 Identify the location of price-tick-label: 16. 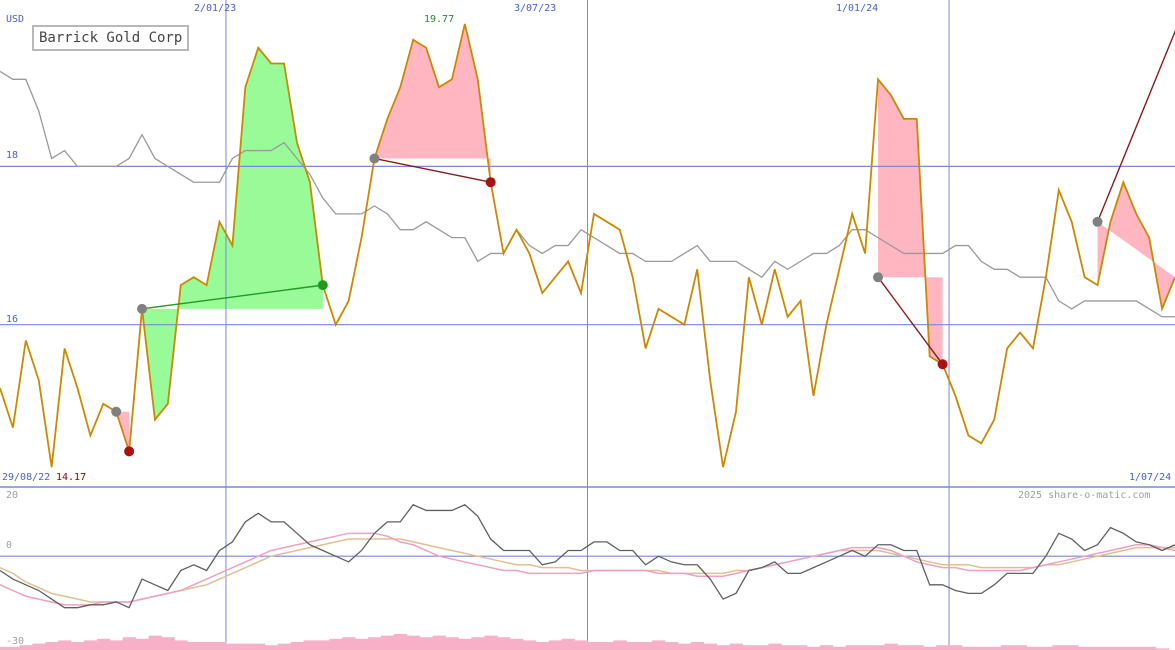
(12, 319).